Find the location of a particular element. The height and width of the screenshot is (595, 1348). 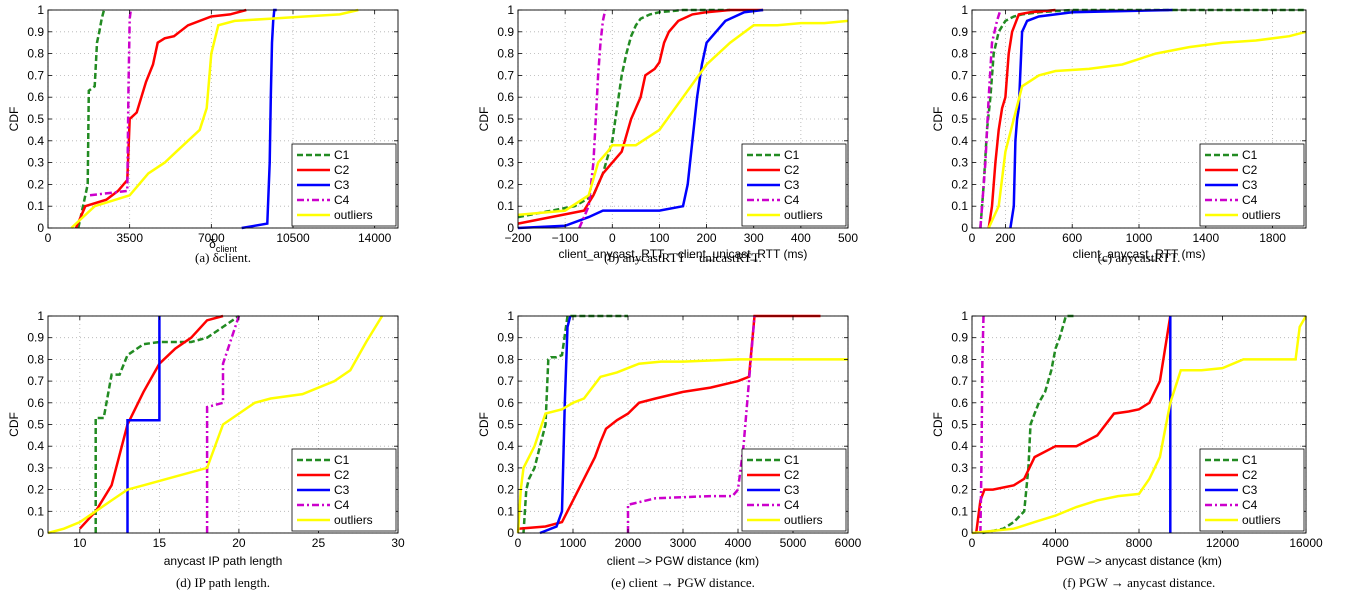

x-tick-label: 14000 is located at coordinates (375, 238).